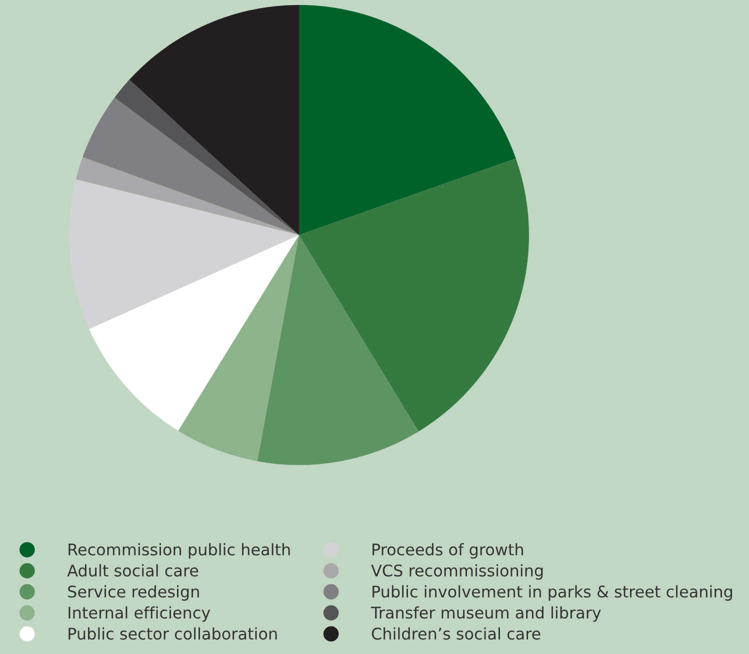 This screenshot has width=749, height=654. I want to click on legend-label: Transfer museum and library, so click(485, 614).